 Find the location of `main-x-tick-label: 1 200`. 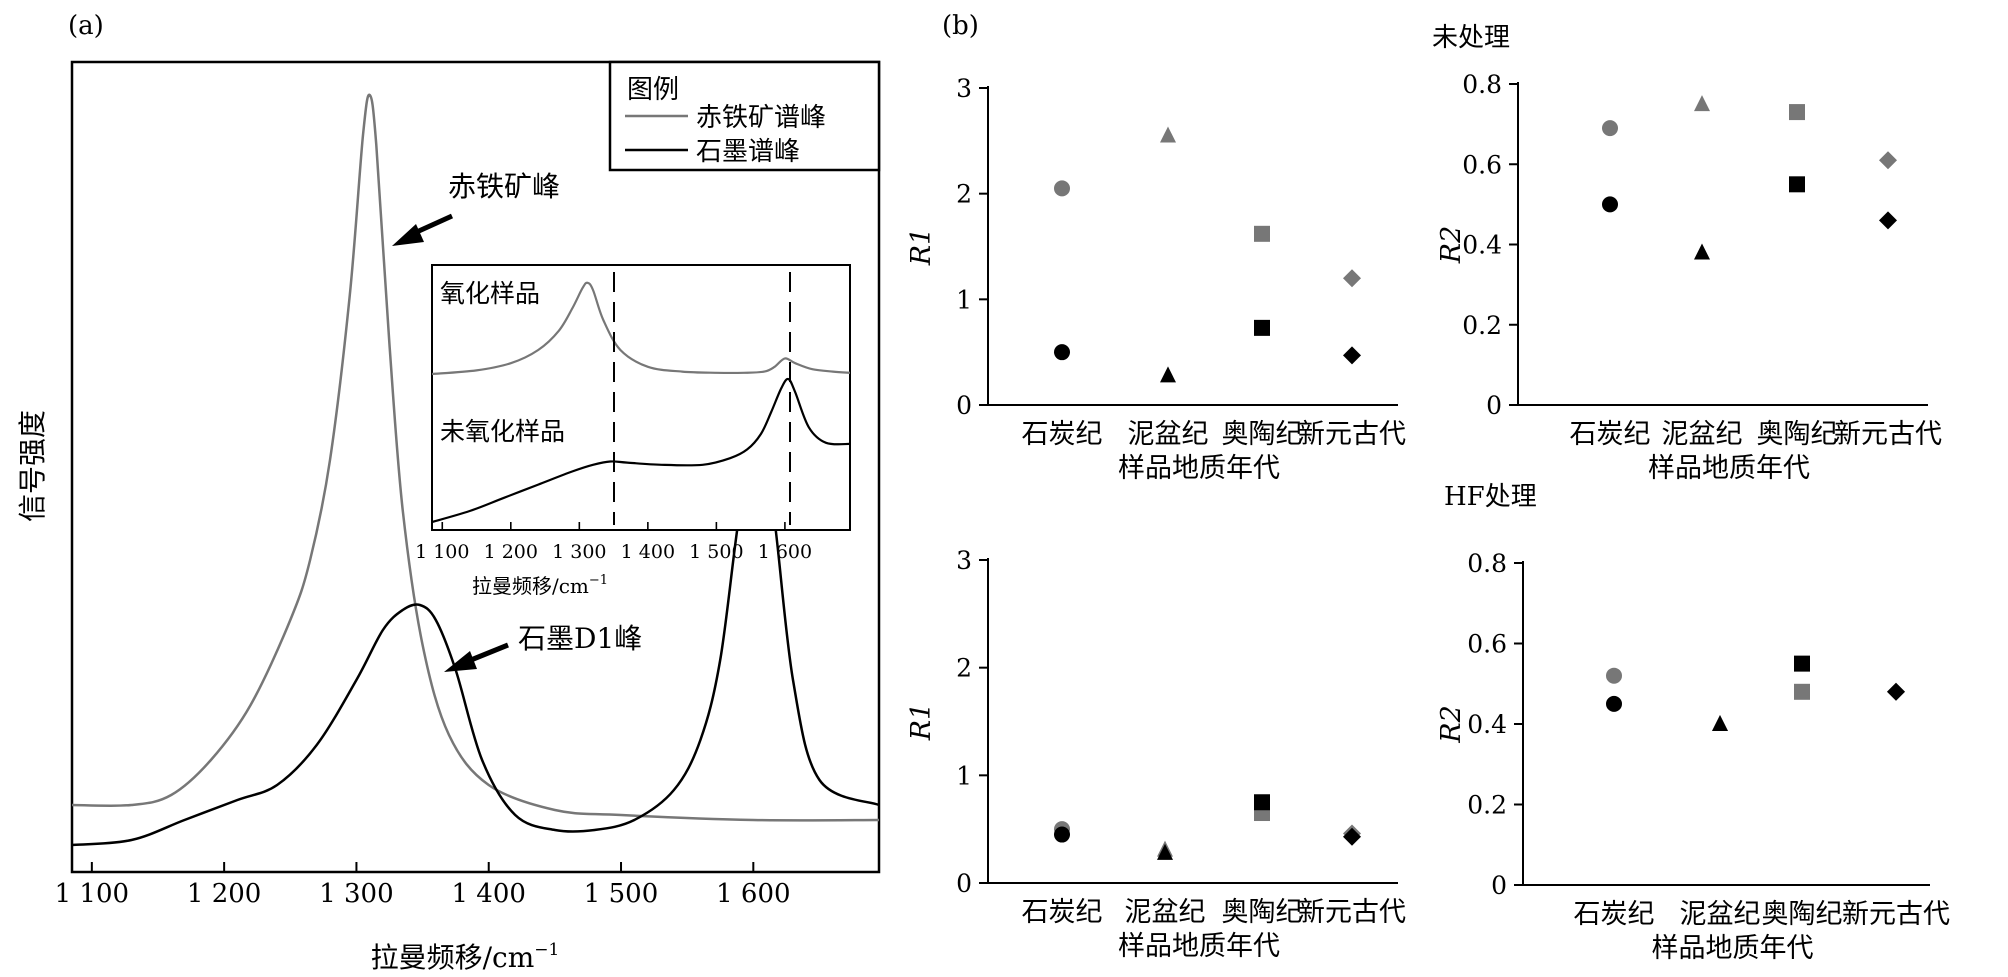

main-x-tick-label: 1 200 is located at coordinates (224, 894).